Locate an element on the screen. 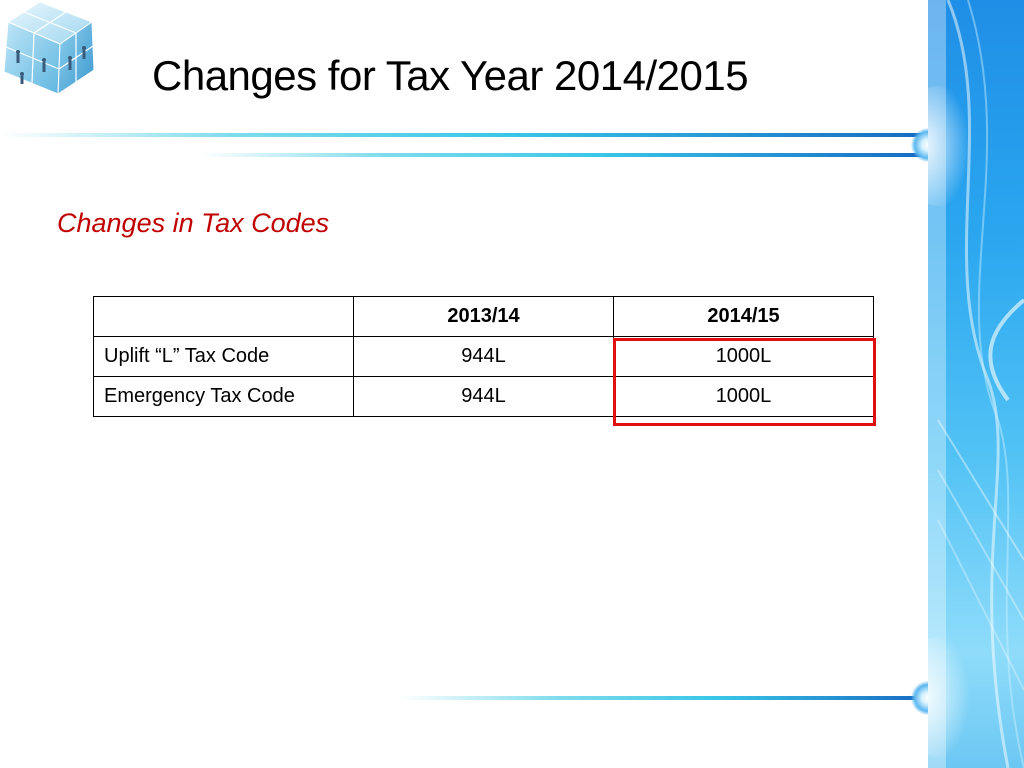  table-row: Uplift “L” Tax Code 944L 1000L is located at coordinates (483, 356).